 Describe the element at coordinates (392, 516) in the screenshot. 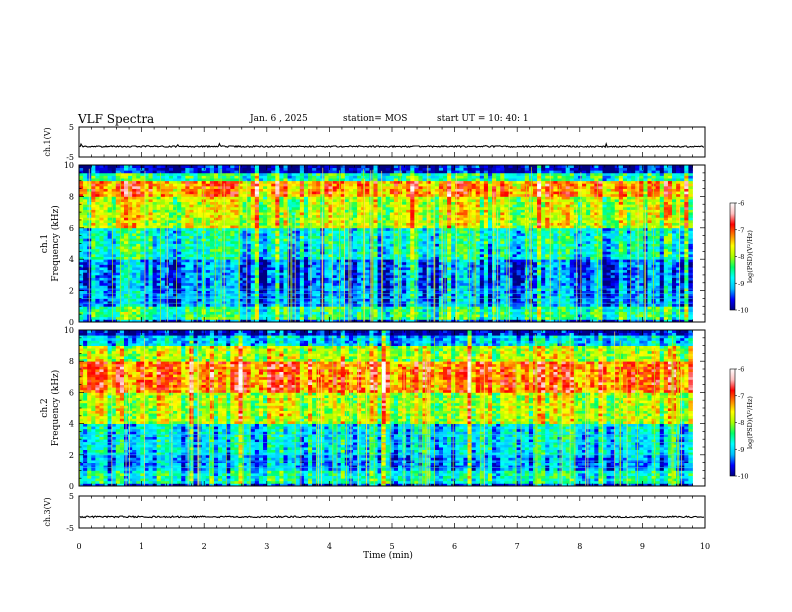

I see `ch3-voltage-trace` at that location.